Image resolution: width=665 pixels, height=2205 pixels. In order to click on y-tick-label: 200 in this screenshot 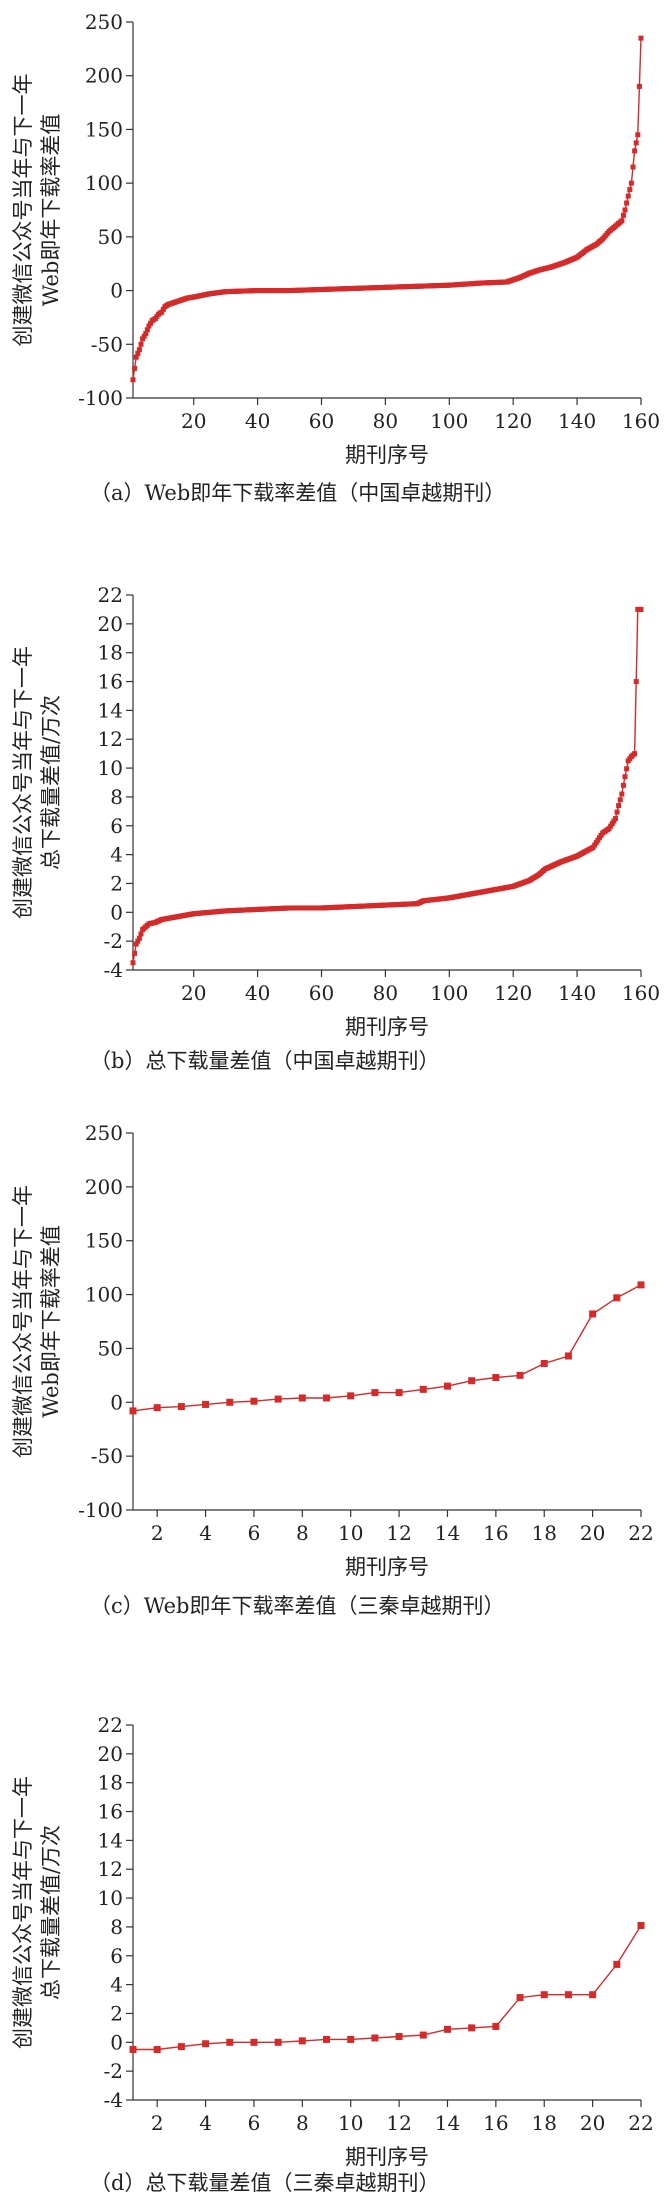, I will do `click(104, 76)`.